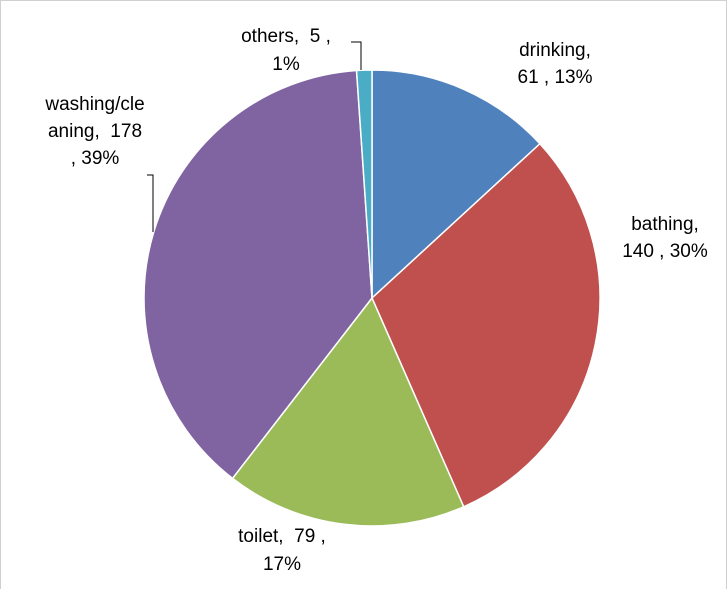 This screenshot has width=727, height=589. What do you see at coordinates (555, 64) in the screenshot?
I see `data-label-drinking: drinking, 61 , 13%` at bounding box center [555, 64].